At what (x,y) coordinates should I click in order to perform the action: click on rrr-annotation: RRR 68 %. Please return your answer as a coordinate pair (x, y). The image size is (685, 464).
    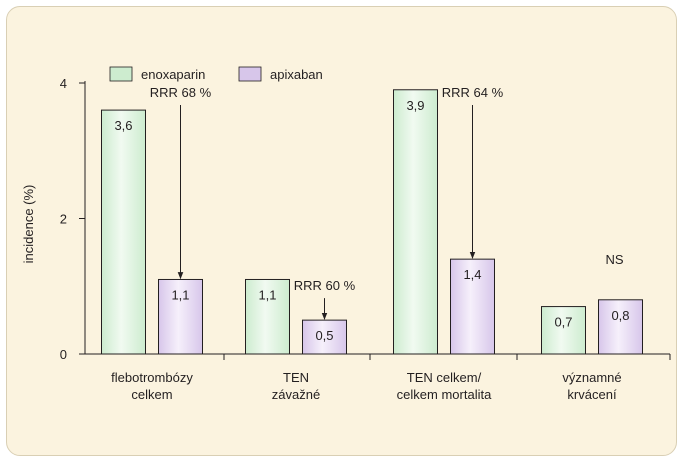
    Looking at the image, I should click on (181, 92).